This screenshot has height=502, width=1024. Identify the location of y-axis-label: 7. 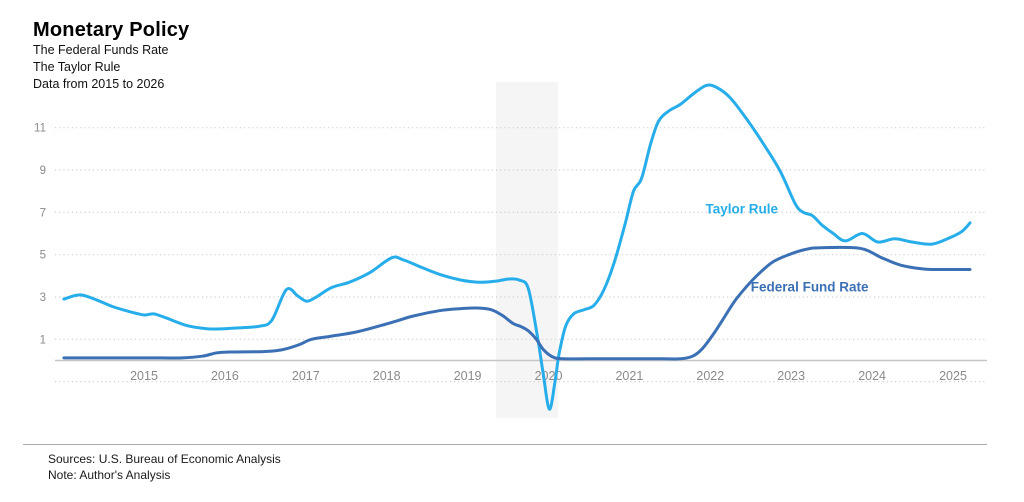
(43, 213).